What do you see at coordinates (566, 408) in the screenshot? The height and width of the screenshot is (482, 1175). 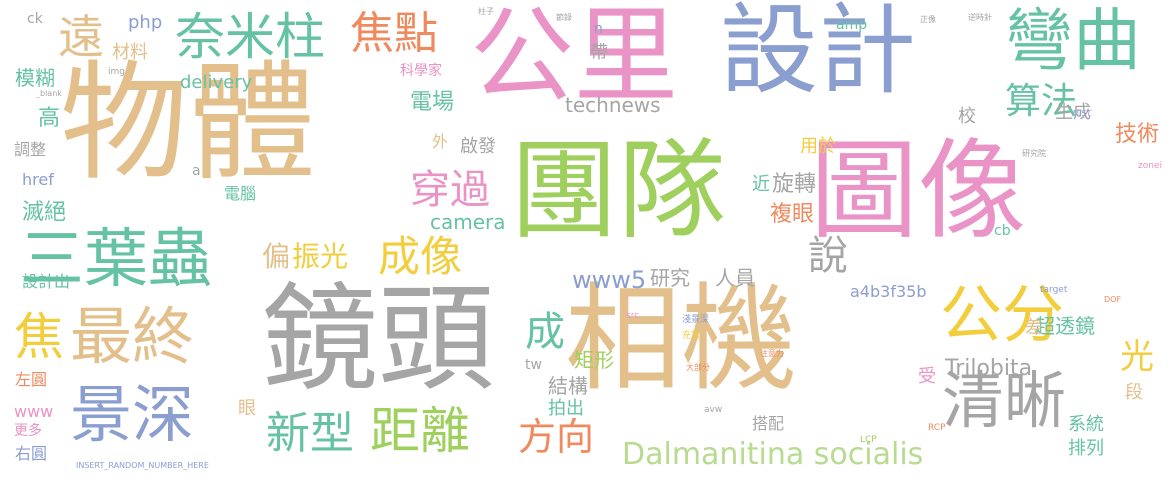 I see `word-paichu: 拍出` at bounding box center [566, 408].